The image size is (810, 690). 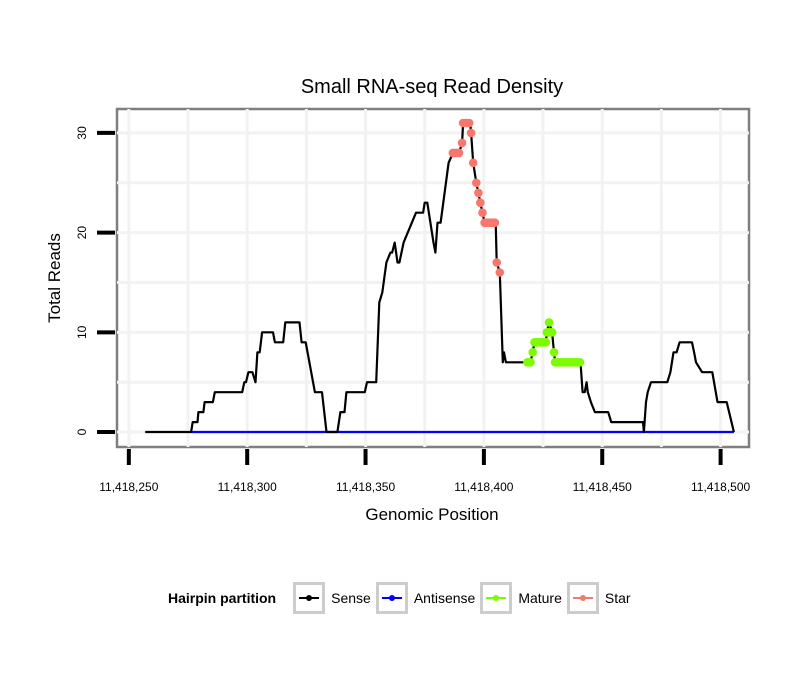 I want to click on y-axis-title: Total Reads, so click(x=54, y=278).